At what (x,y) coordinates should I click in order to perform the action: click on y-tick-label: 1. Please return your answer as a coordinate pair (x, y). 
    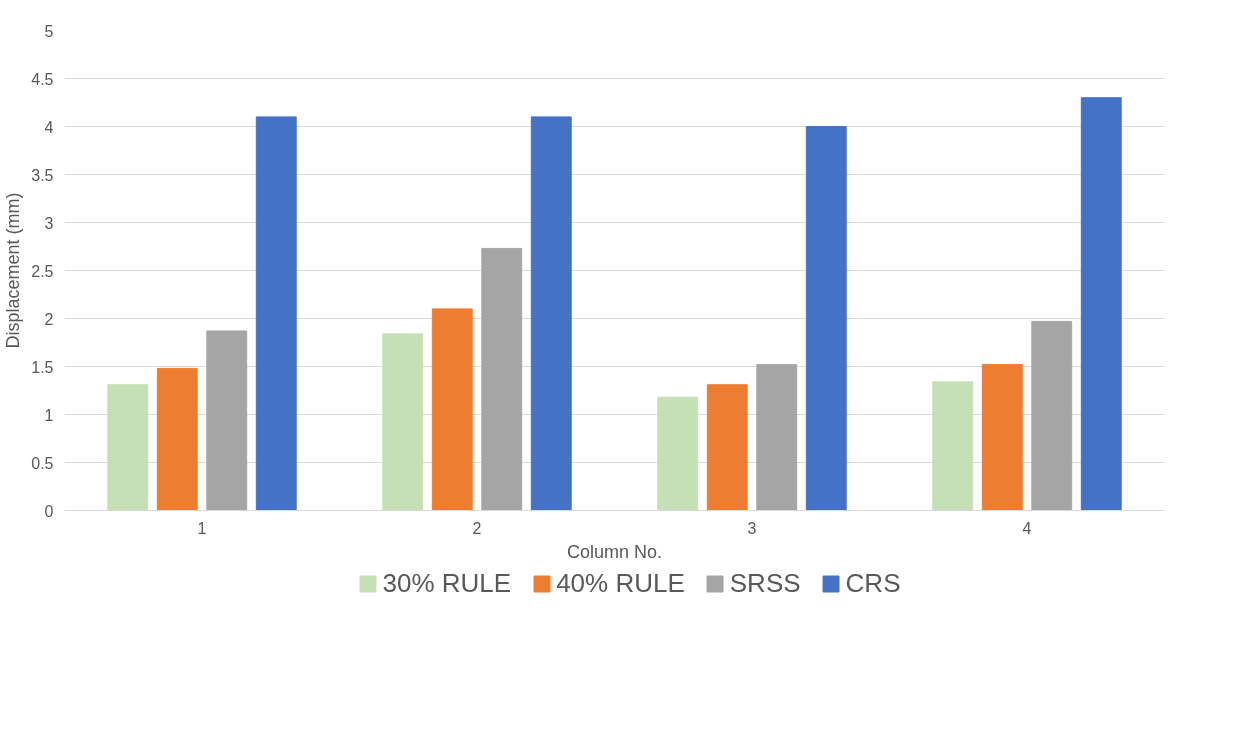
    Looking at the image, I should click on (49, 415).